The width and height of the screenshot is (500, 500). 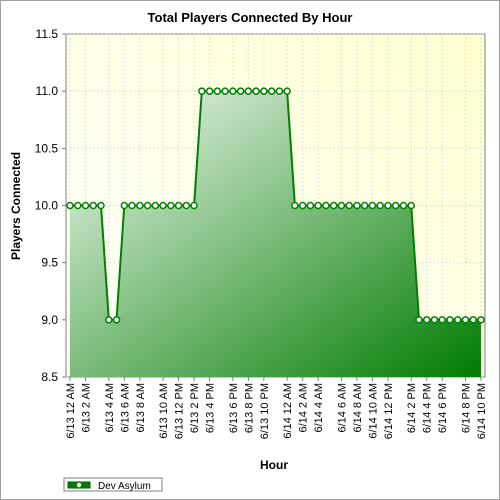 I want to click on y-axis-title: Players Connected, so click(x=16, y=206).